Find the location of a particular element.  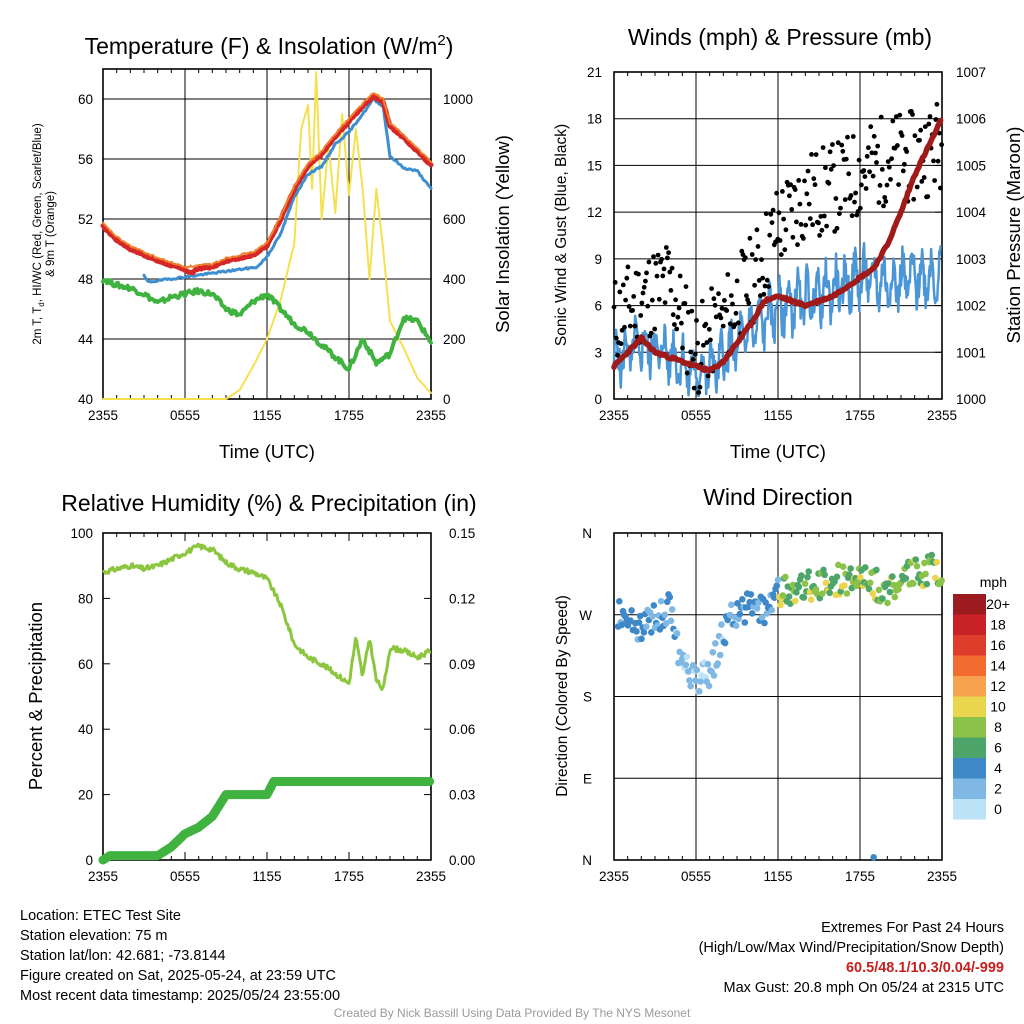

y-tick-label: 44 is located at coordinates (86, 339).